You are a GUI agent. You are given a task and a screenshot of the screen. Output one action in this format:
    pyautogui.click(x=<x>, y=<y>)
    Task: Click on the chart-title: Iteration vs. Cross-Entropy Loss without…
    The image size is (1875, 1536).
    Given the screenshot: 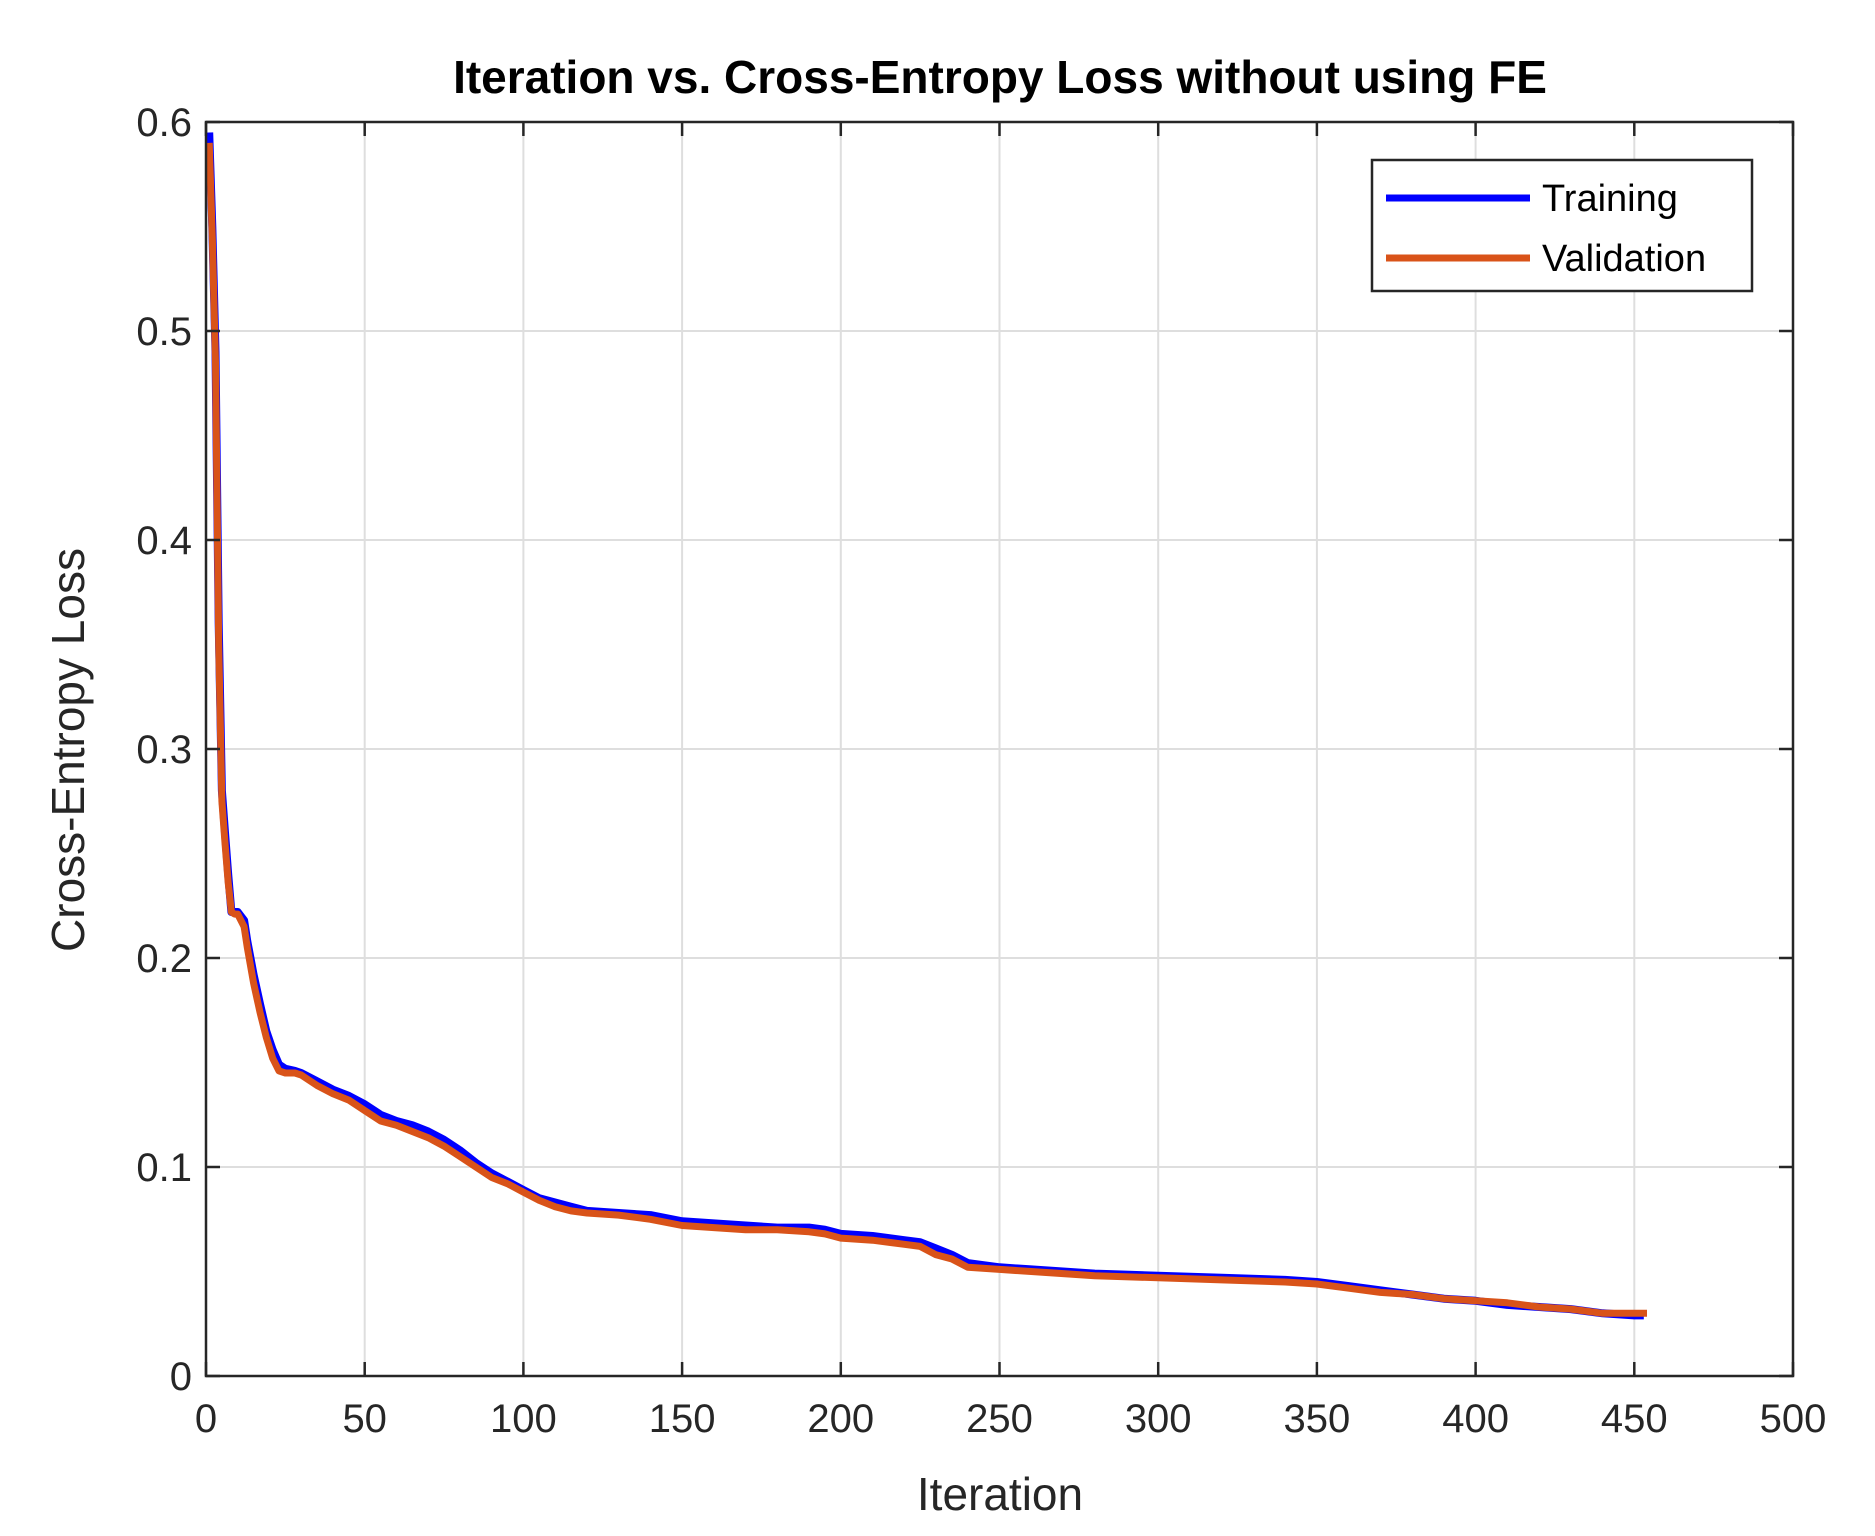 What is the action you would take?
    pyautogui.click(x=1000, y=77)
    